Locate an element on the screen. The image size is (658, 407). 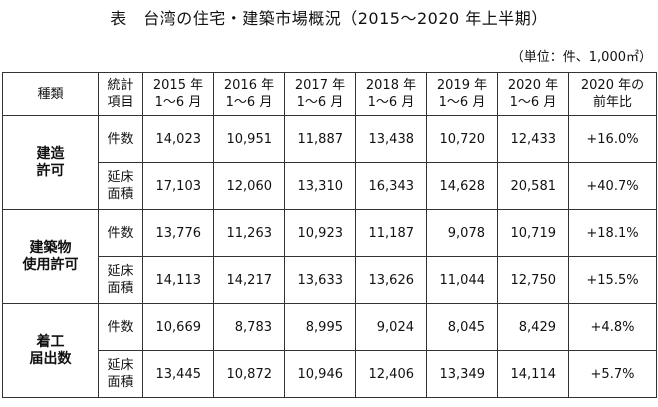
value-cell: 11,187 is located at coordinates (391, 233).